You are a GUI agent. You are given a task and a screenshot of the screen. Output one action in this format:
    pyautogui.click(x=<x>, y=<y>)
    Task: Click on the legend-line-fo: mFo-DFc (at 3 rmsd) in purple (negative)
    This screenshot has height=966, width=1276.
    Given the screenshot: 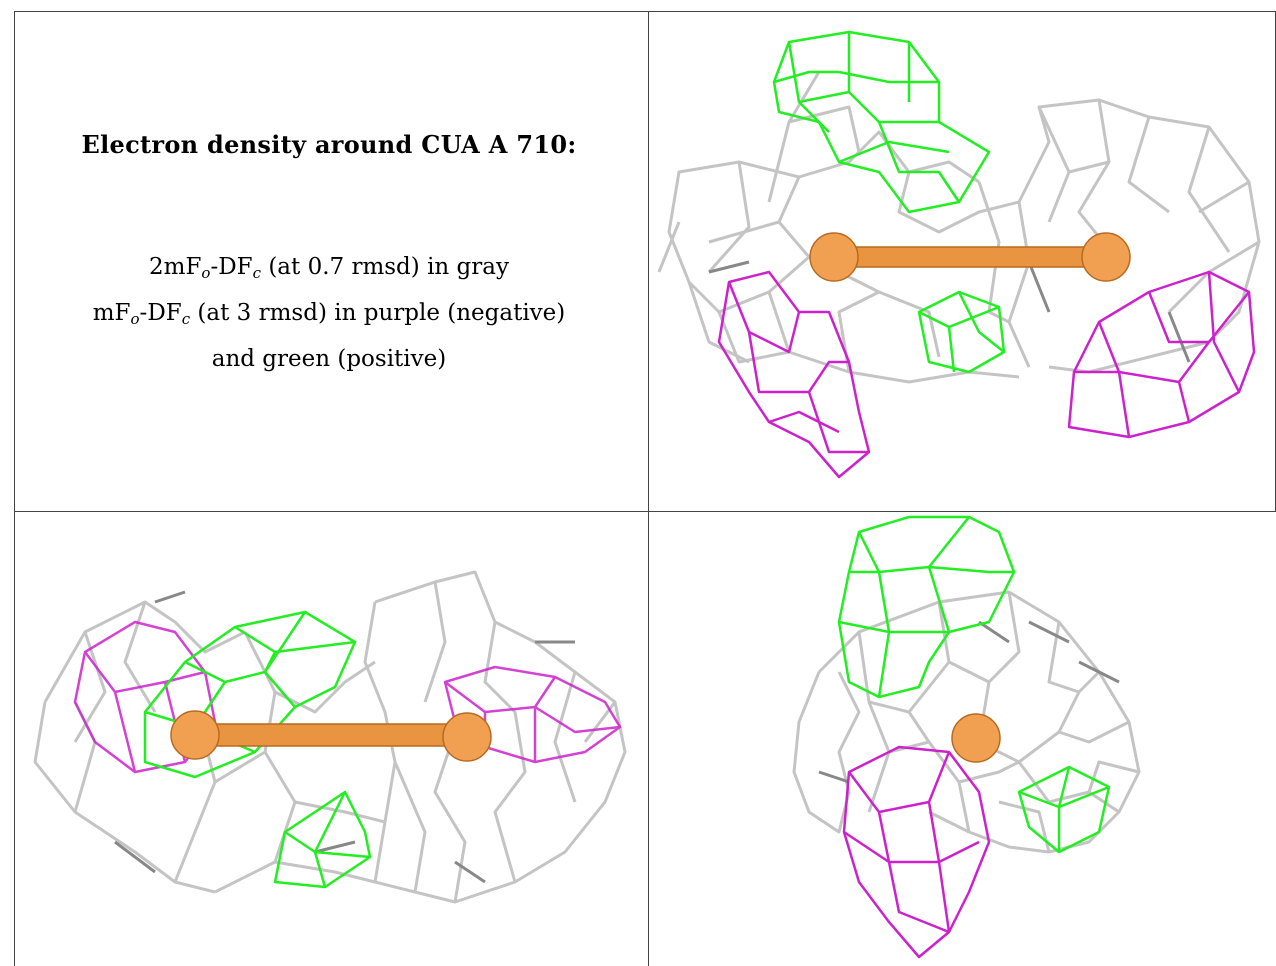 What is the action you would take?
    pyautogui.click(x=329, y=316)
    